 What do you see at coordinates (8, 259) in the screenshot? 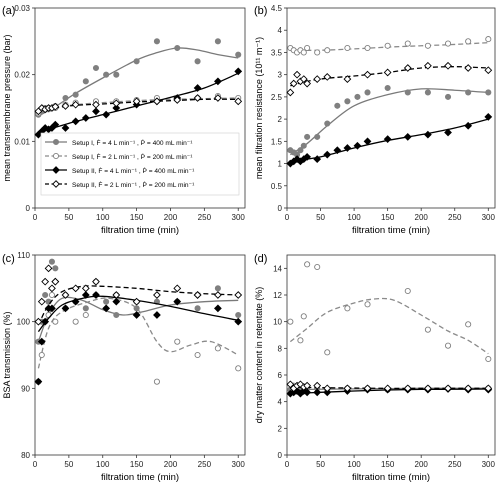
I see `panel-label: (c)` at bounding box center [8, 259].